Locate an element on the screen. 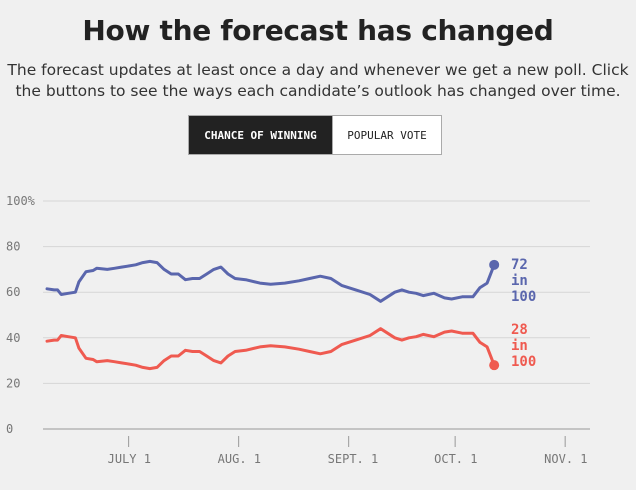 The height and width of the screenshot is (490, 636). y-tick-label: 80 is located at coordinates (13, 247).